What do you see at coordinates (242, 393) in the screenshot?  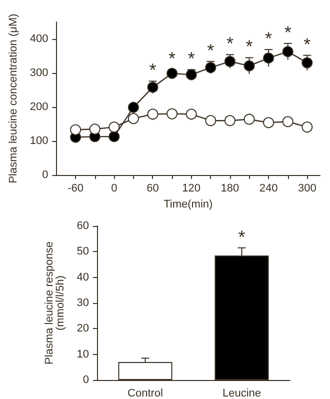 I see `x-tick-label: Leucine` at bounding box center [242, 393].